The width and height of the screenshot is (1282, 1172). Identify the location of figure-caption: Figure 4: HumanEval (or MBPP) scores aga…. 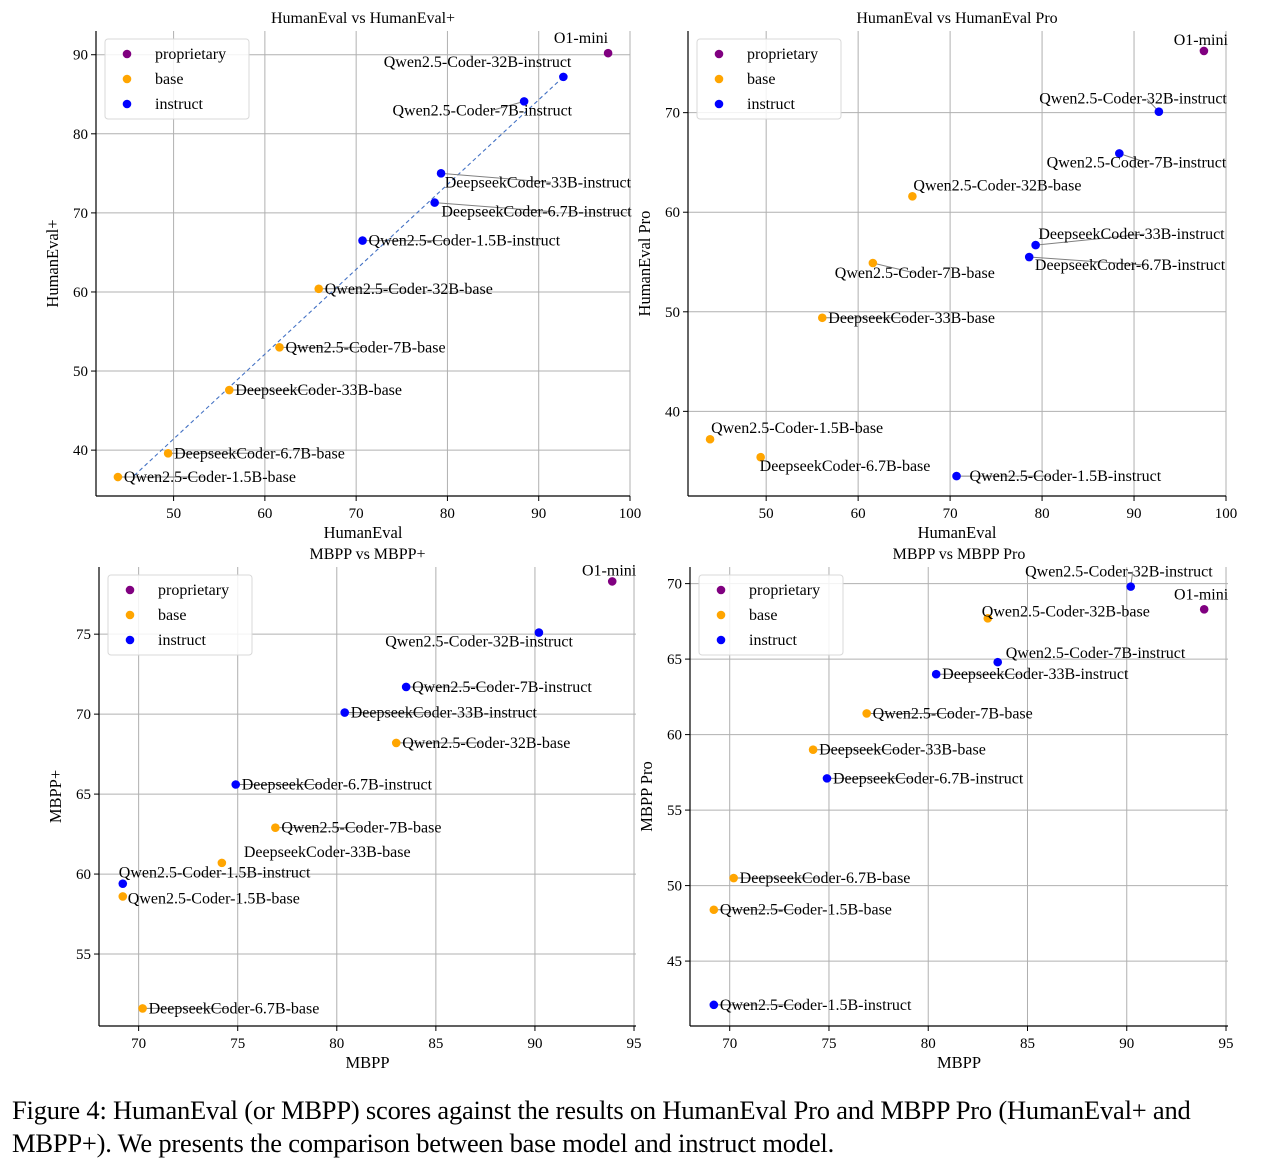
(601, 1126).